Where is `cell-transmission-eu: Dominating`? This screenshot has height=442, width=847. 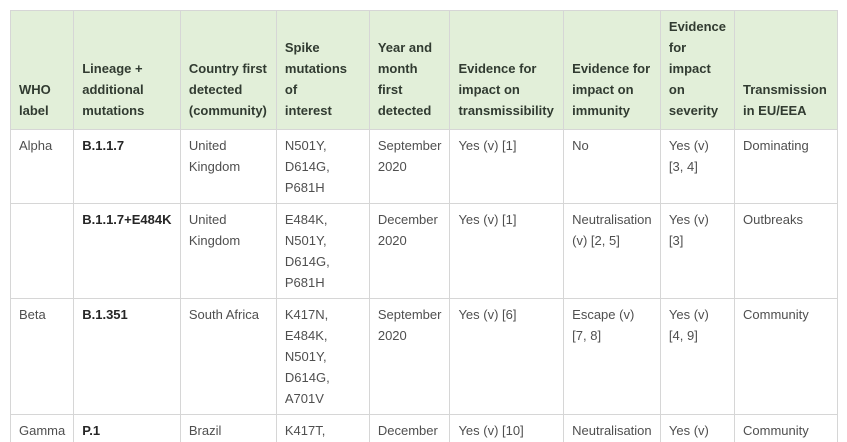 cell-transmission-eu: Dominating is located at coordinates (786, 166).